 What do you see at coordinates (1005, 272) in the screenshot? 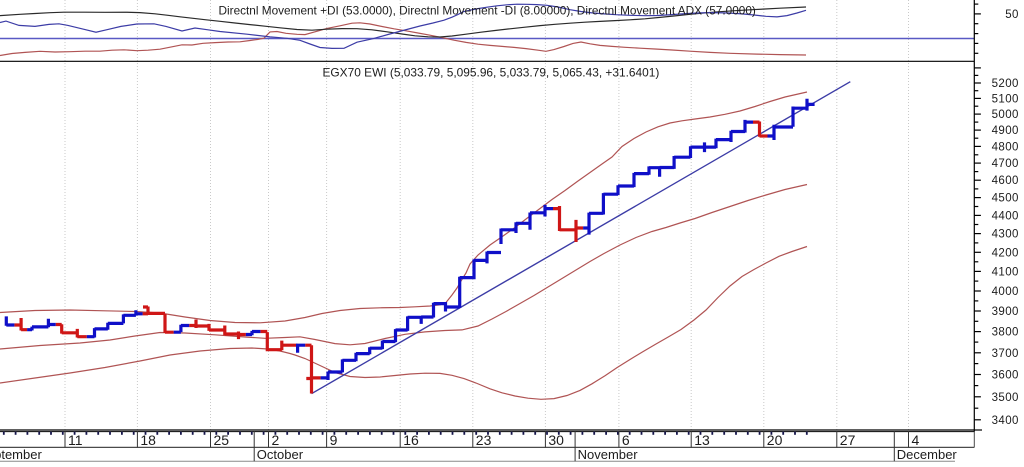
I see `svg-text: 4100` at bounding box center [1005, 272].